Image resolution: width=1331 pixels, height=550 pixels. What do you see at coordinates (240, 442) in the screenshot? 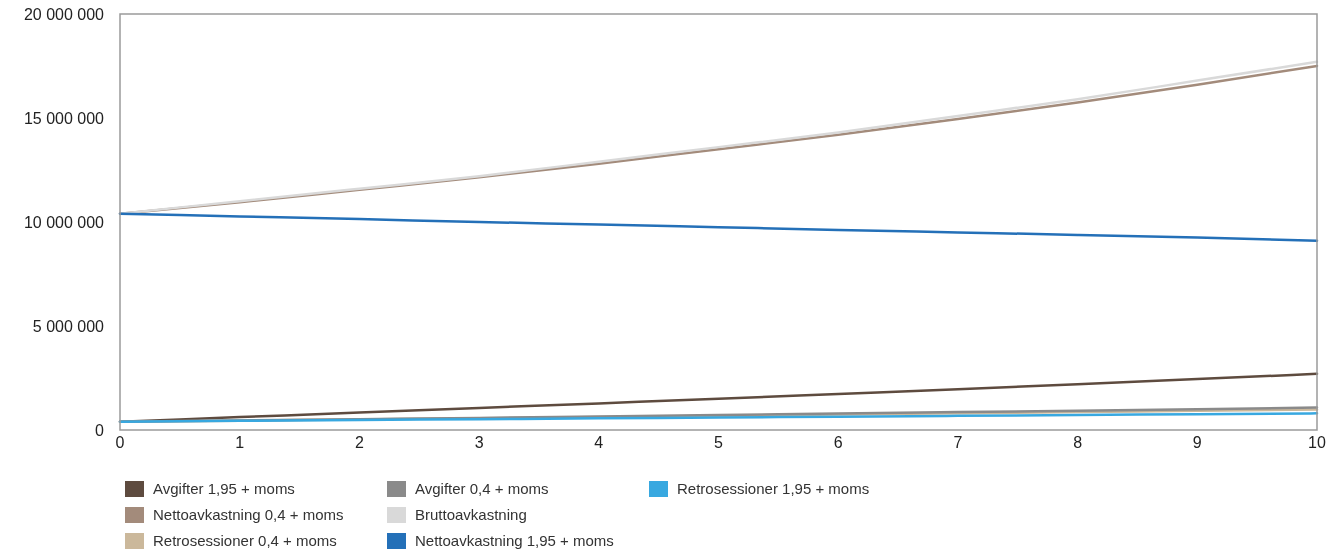
I see `x-tick-label: 1` at bounding box center [240, 442].